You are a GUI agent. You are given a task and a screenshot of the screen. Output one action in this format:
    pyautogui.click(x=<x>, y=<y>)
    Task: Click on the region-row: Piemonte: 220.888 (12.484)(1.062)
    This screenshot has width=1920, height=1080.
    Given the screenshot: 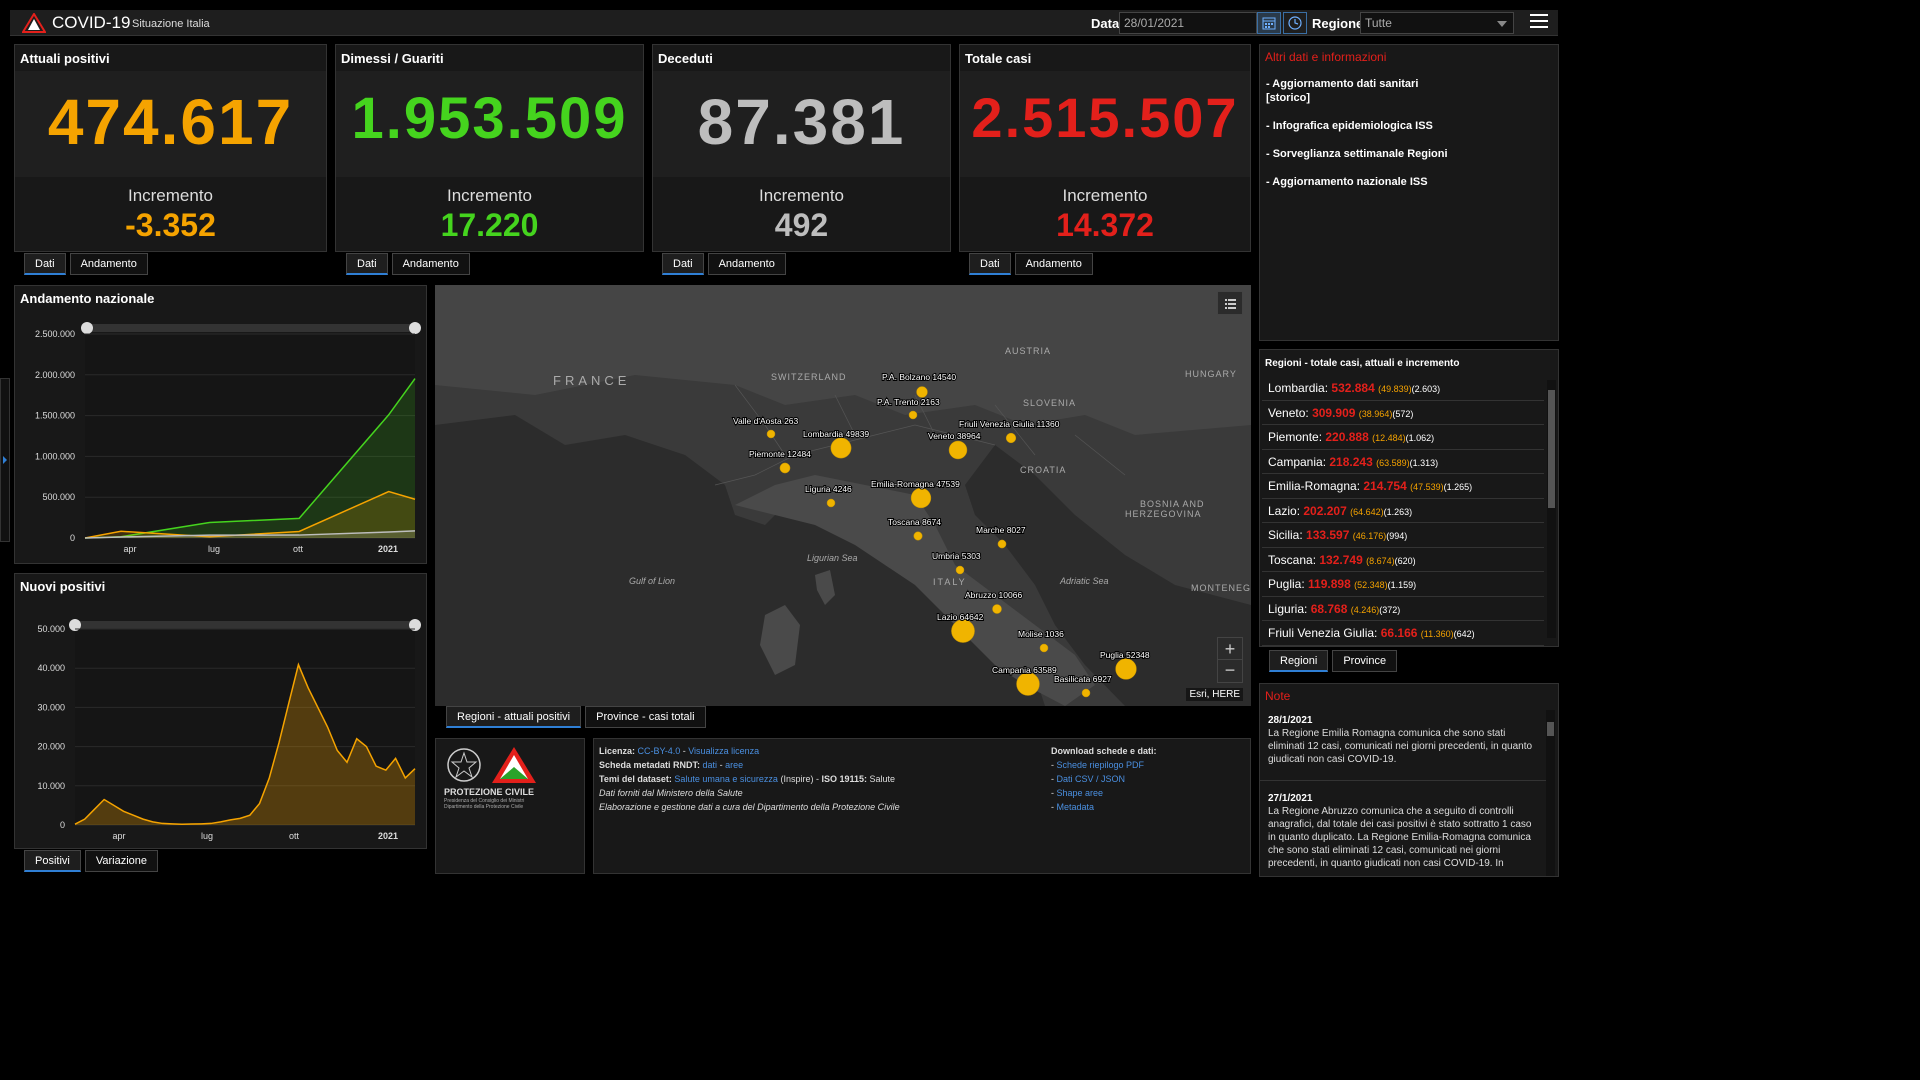 What is the action you would take?
    pyautogui.click(x=1403, y=437)
    